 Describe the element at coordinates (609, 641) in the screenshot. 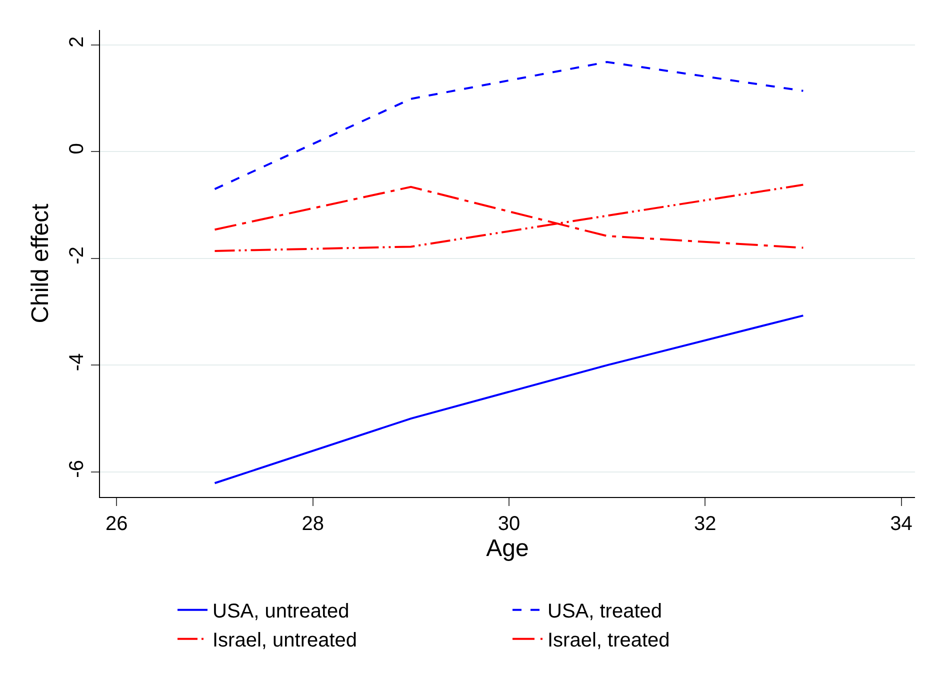

I see `legend-label: Israel, treated` at that location.